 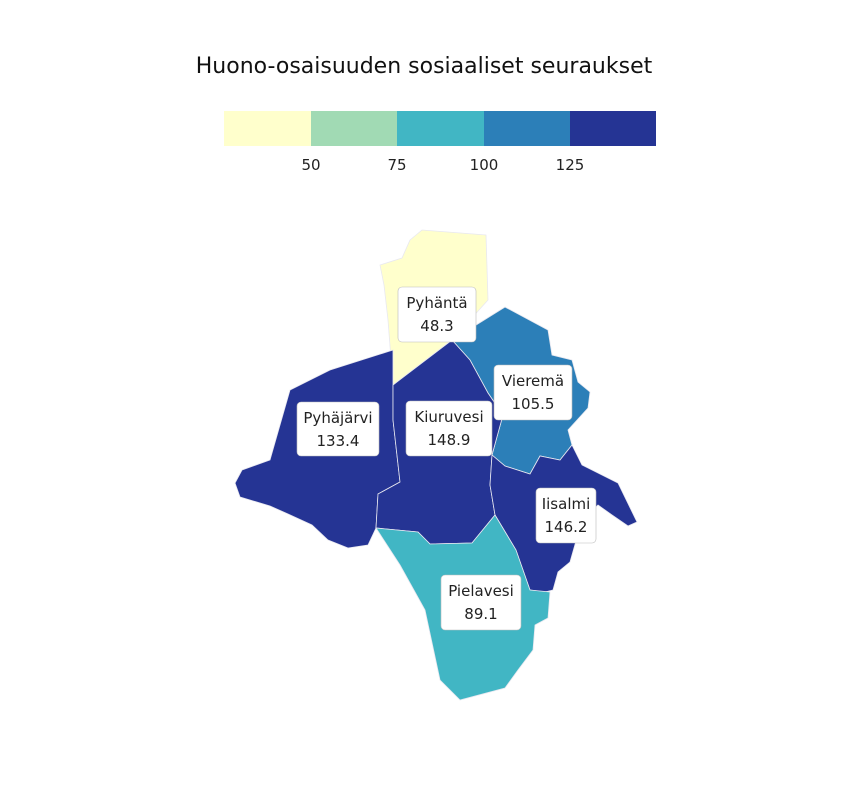 I want to click on label-vierema: Vieremä 105.5, so click(x=533, y=392).